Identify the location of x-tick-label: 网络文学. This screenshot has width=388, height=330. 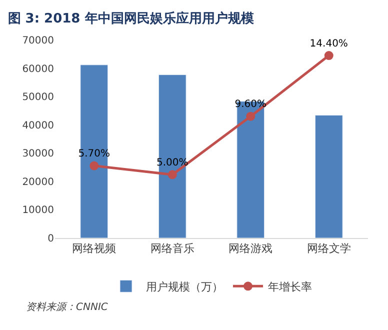
(328, 249).